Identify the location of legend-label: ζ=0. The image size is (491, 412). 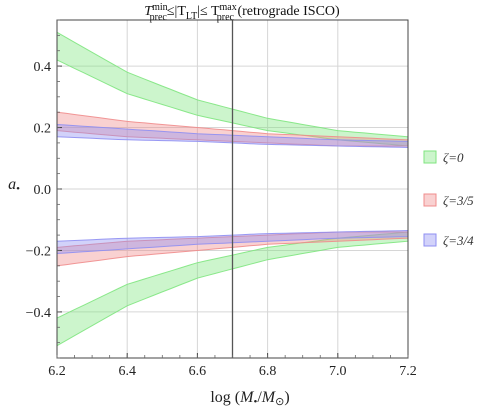
(453, 157).